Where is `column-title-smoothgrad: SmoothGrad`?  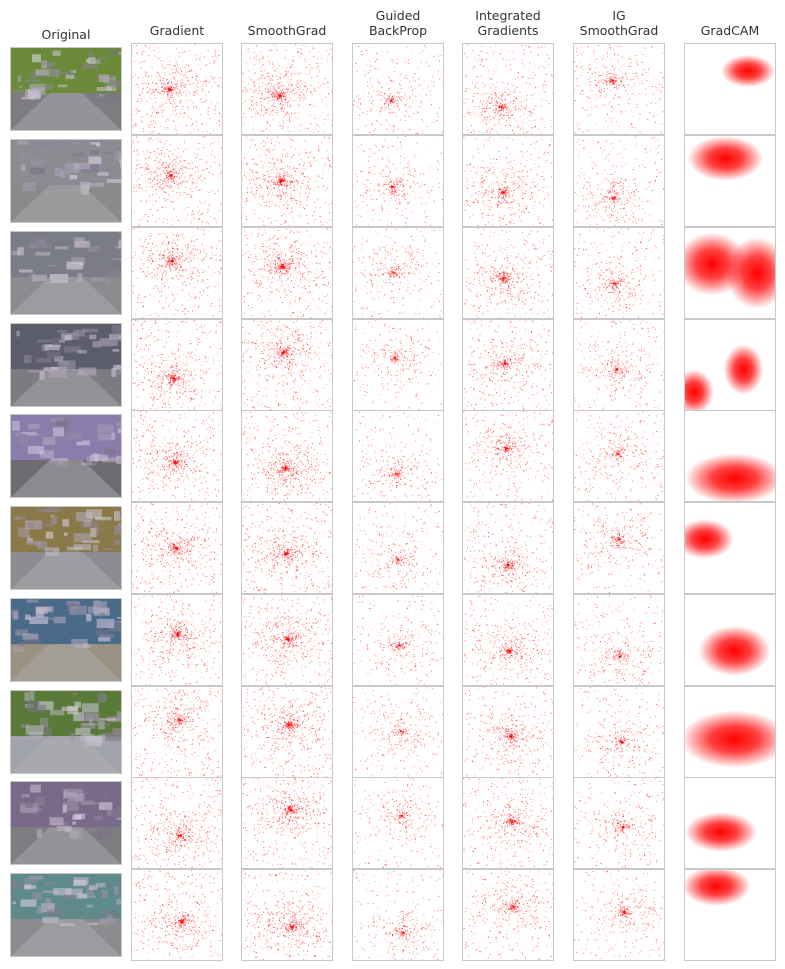
column-title-smoothgrad: SmoothGrad is located at coordinates (287, 30).